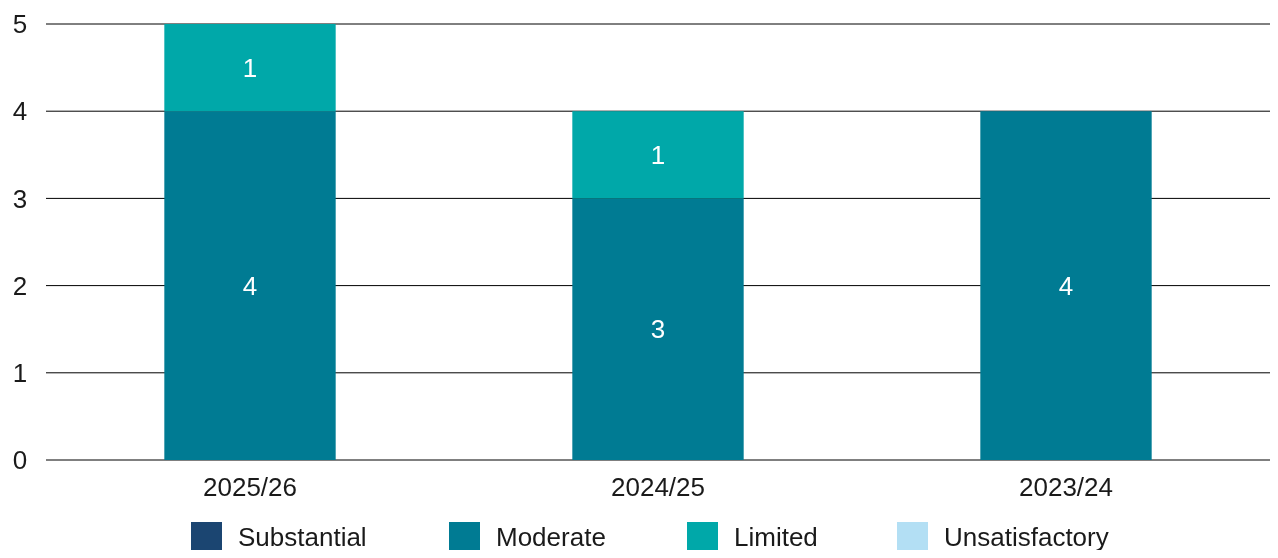  I want to click on legend-label: Limited, so click(776, 537).